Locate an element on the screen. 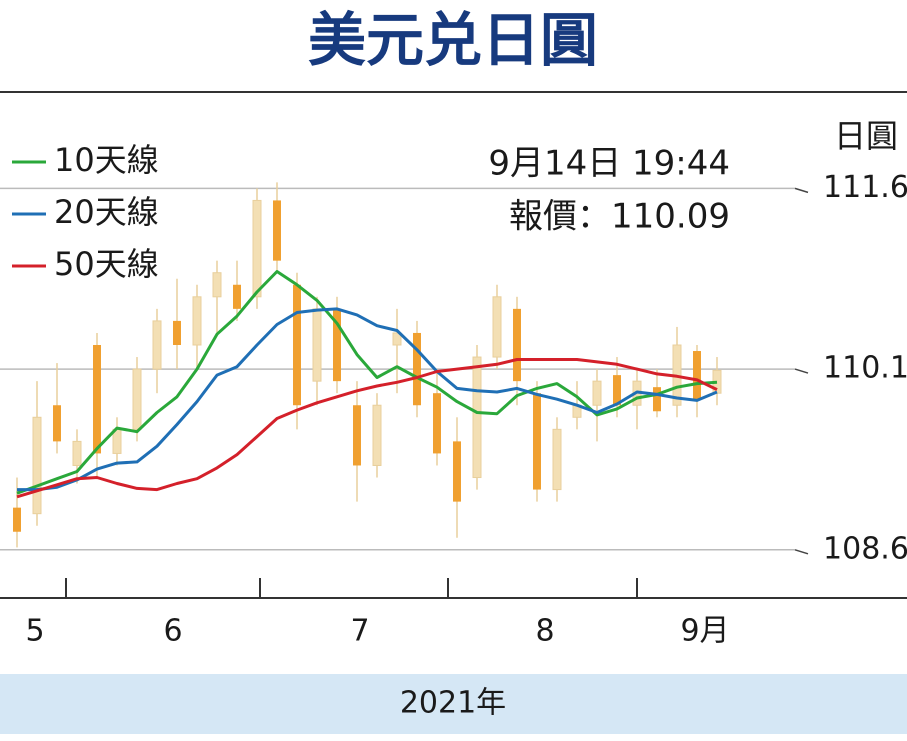  legend-label: 20天線 is located at coordinates (106, 212).